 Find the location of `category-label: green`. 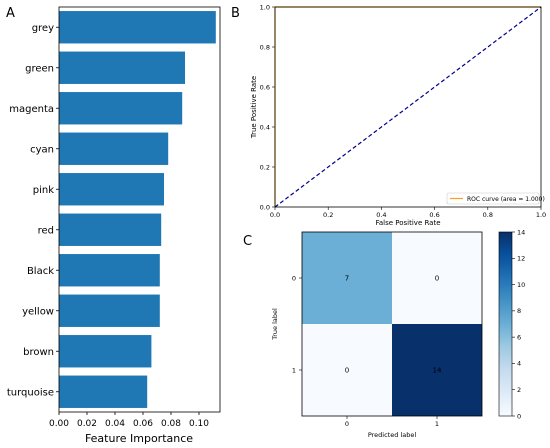

category-label: green is located at coordinates (39, 68).